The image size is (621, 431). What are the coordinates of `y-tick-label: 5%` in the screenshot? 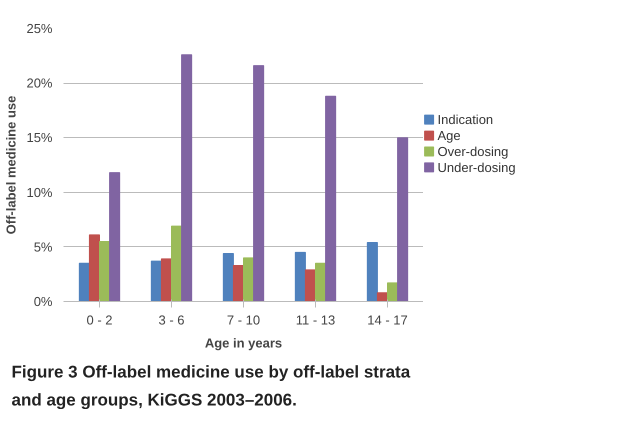 It's located at (43, 246).